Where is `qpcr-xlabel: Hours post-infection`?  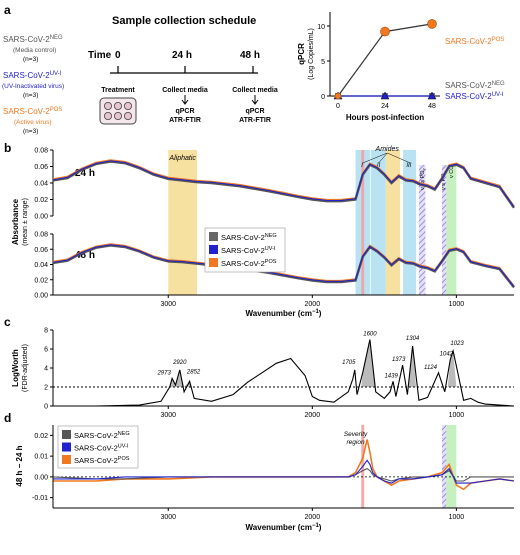
qpcr-xlabel: Hours post-infection is located at coordinates (385, 117).